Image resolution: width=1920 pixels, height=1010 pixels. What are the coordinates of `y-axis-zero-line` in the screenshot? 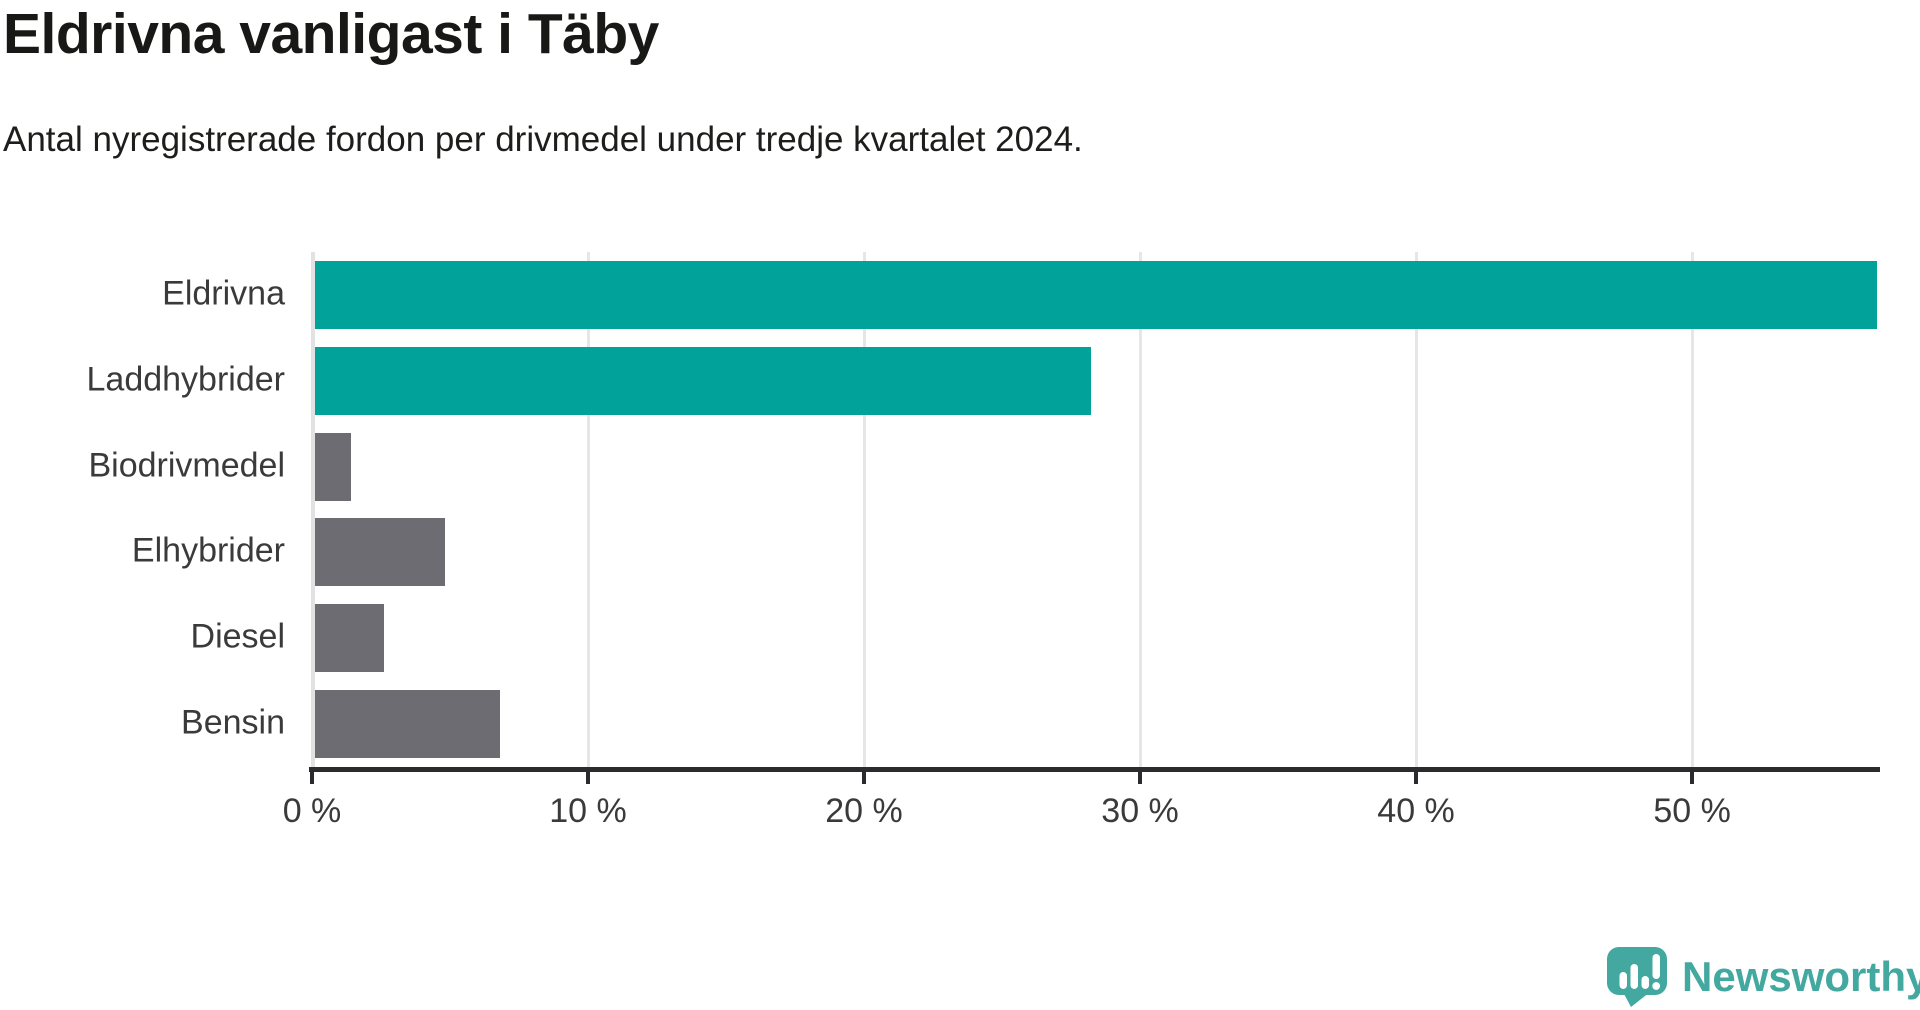 It's located at (313, 509).